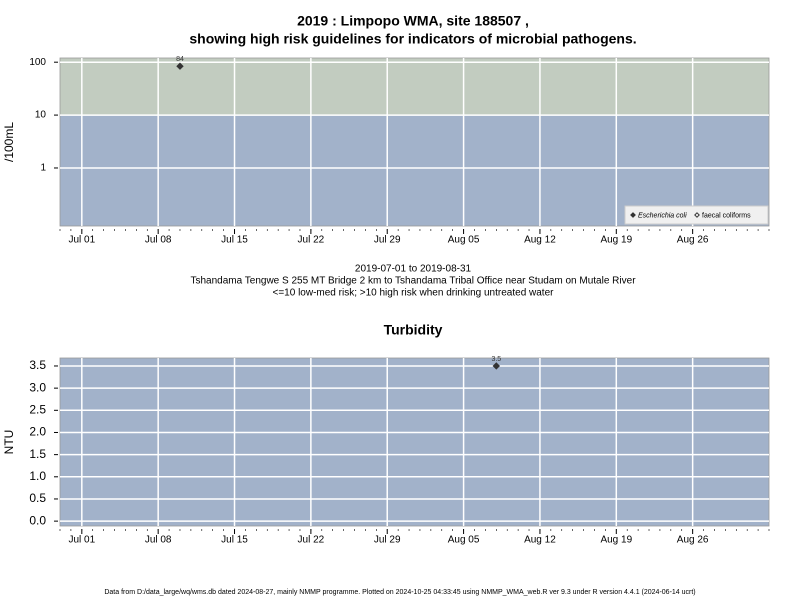 The width and height of the screenshot is (800, 600). What do you see at coordinates (496, 359) in the screenshot?
I see `data-label: 3.5` at bounding box center [496, 359].